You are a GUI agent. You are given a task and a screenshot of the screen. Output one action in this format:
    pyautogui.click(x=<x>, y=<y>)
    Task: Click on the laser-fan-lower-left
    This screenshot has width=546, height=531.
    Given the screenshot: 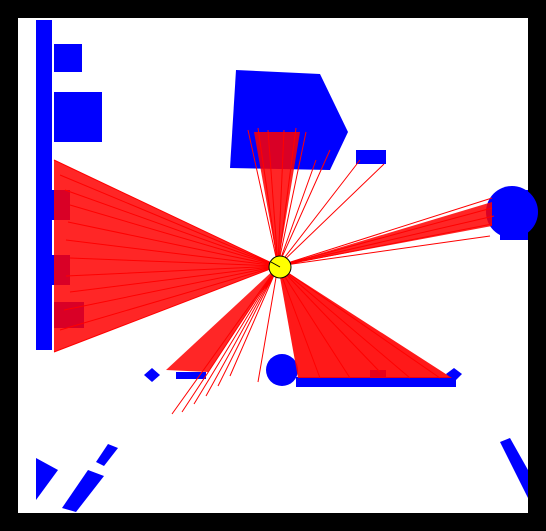 What is the action you would take?
    pyautogui.click(x=222, y=340)
    